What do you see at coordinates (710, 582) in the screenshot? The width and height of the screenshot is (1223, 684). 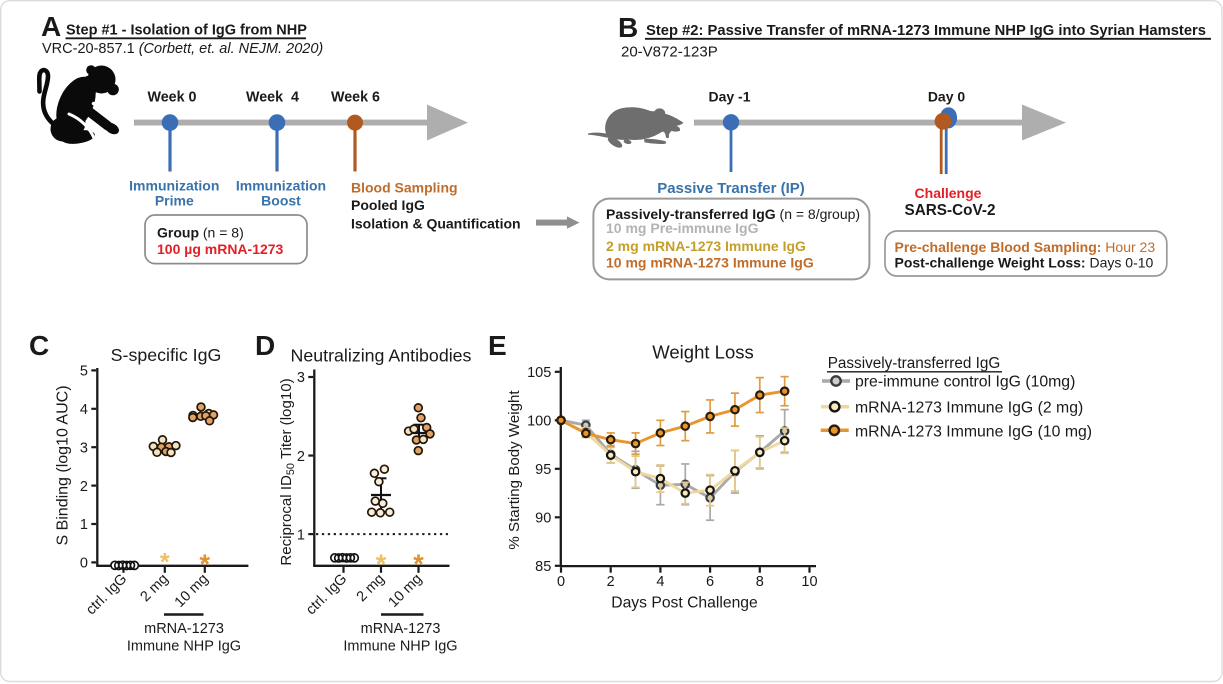 I see `svg-text: 6` at bounding box center [710, 582].